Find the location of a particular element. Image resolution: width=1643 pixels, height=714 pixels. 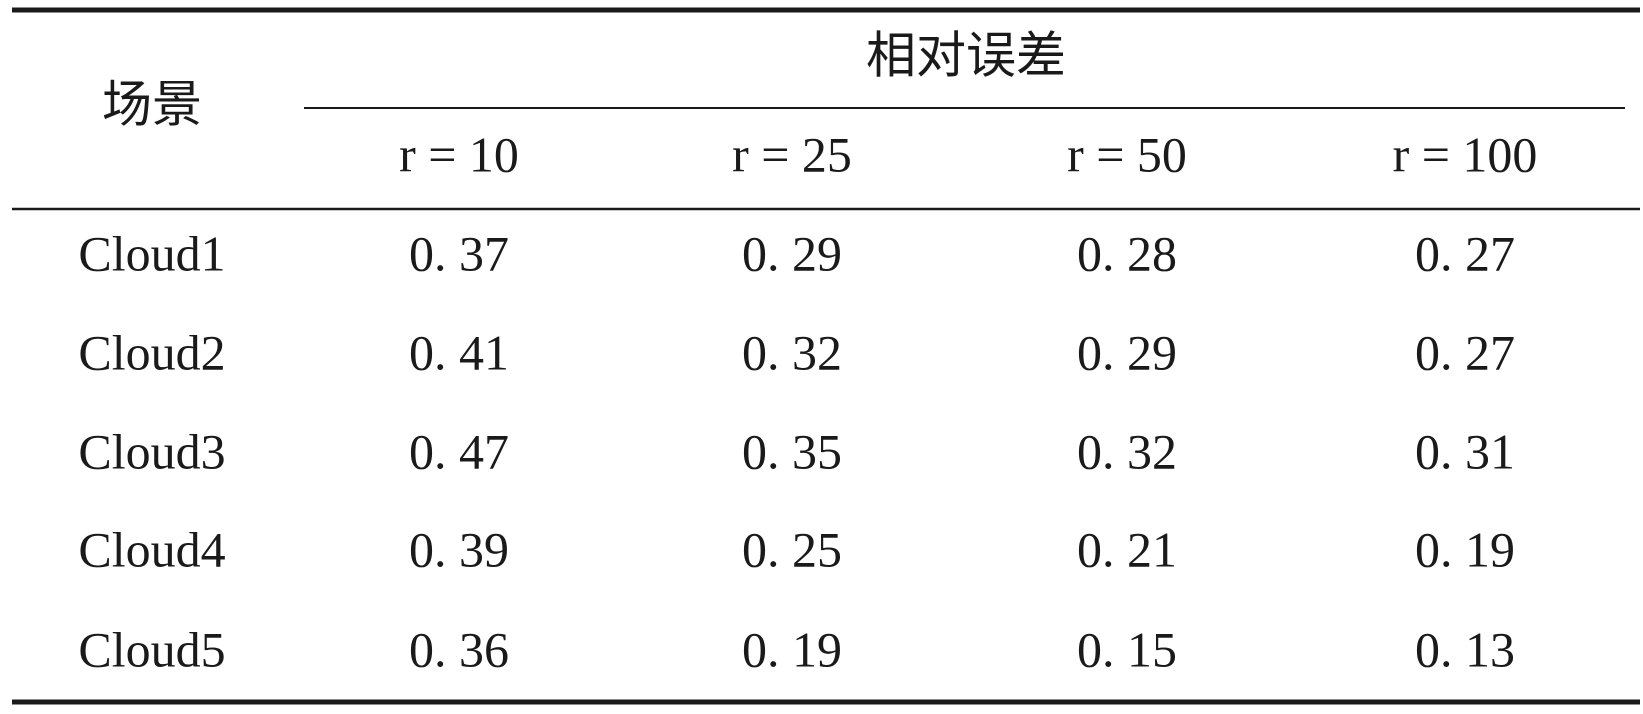

cell: 0. 15 is located at coordinates (1127, 649).